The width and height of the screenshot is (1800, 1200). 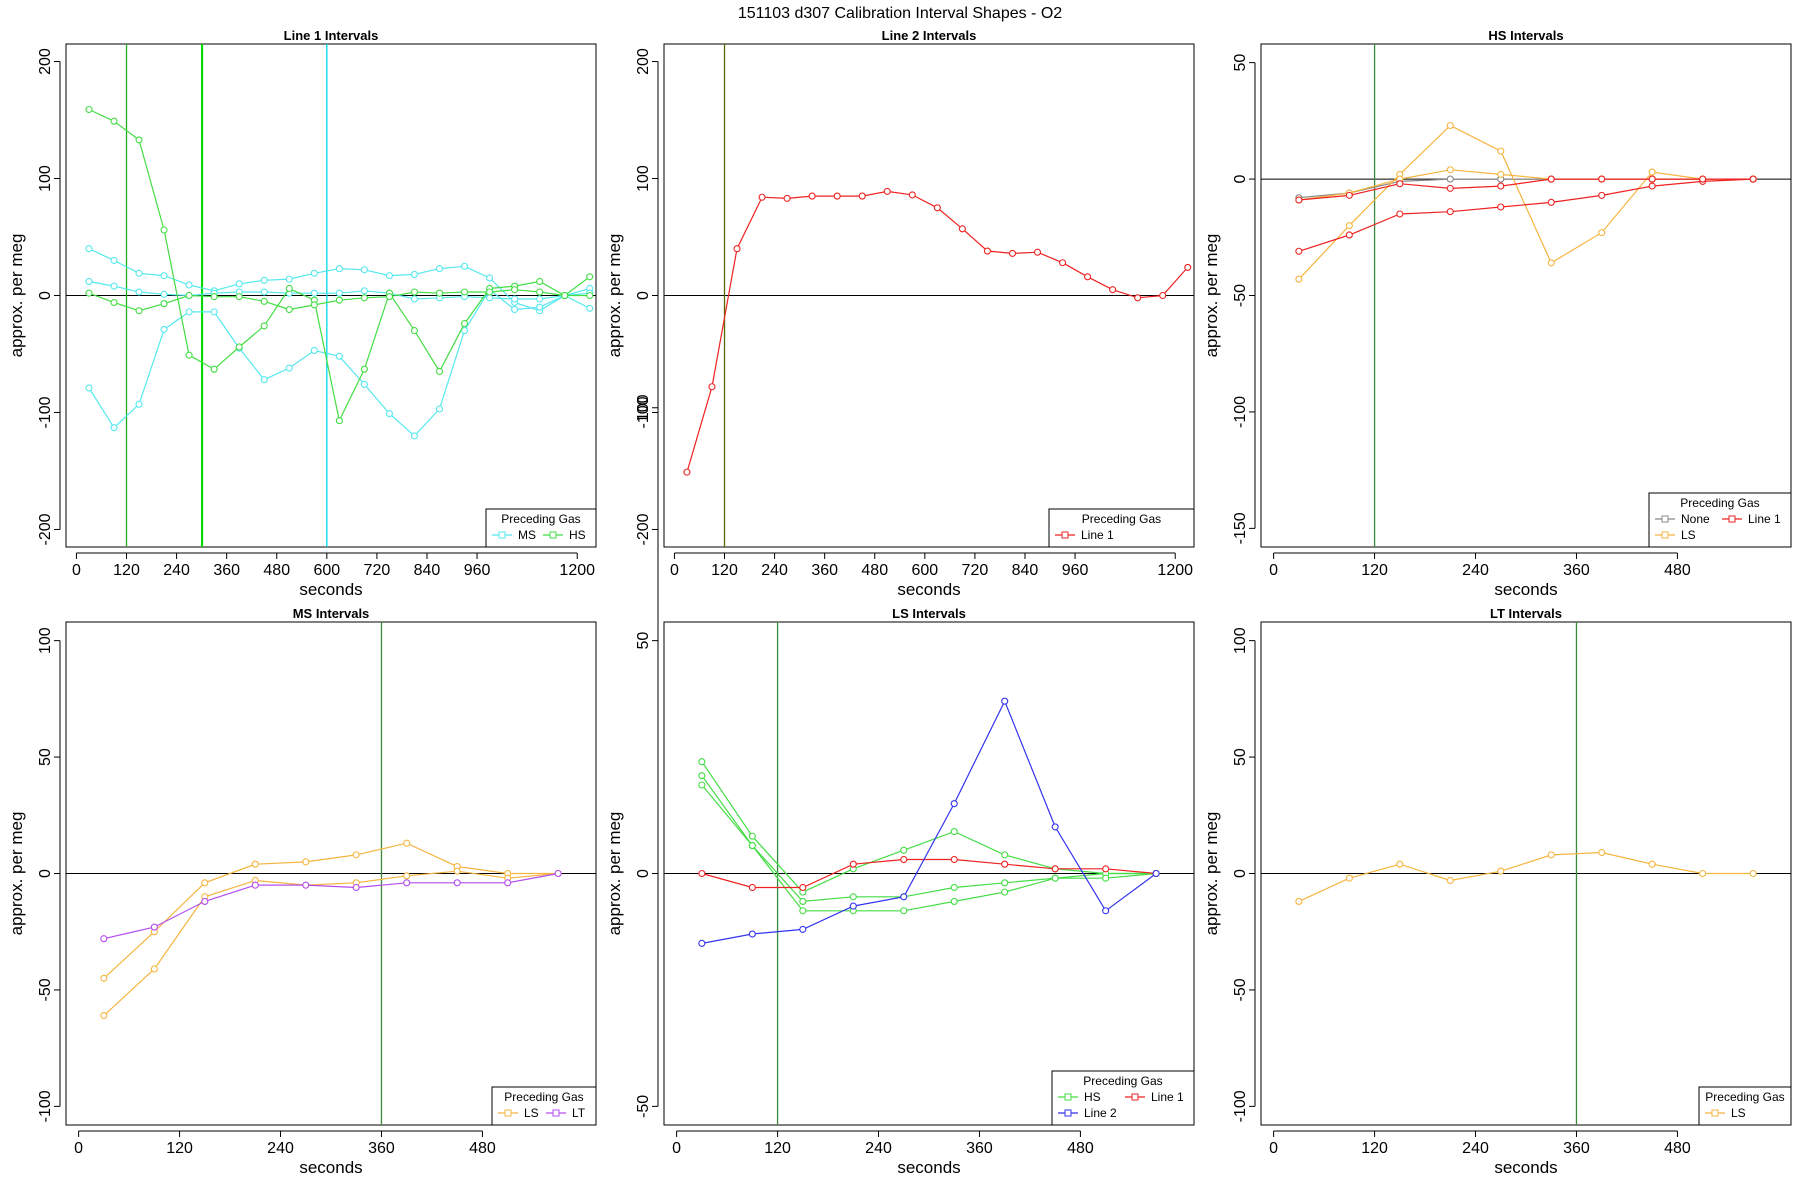 I want to click on legend: Preceding Gas Line 1, so click(x=1121, y=528).